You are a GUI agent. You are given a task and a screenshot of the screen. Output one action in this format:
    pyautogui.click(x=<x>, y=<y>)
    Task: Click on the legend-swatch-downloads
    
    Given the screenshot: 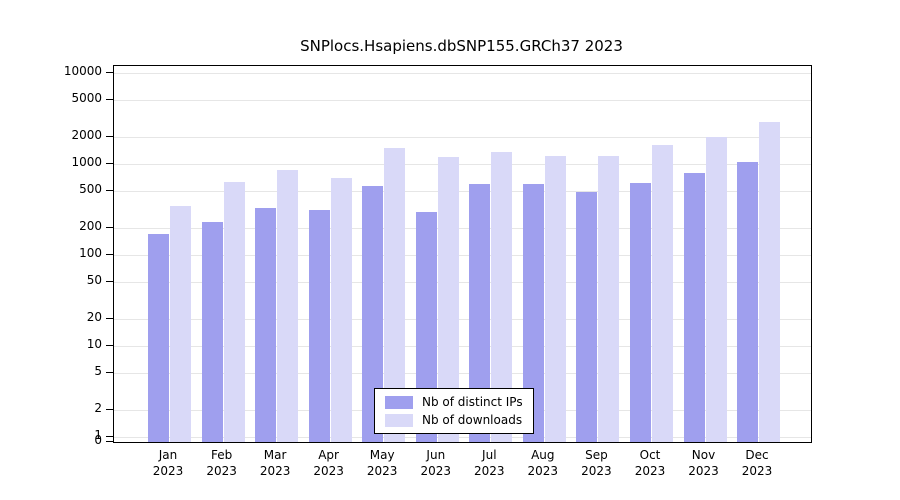 What is the action you would take?
    pyautogui.click(x=399, y=420)
    